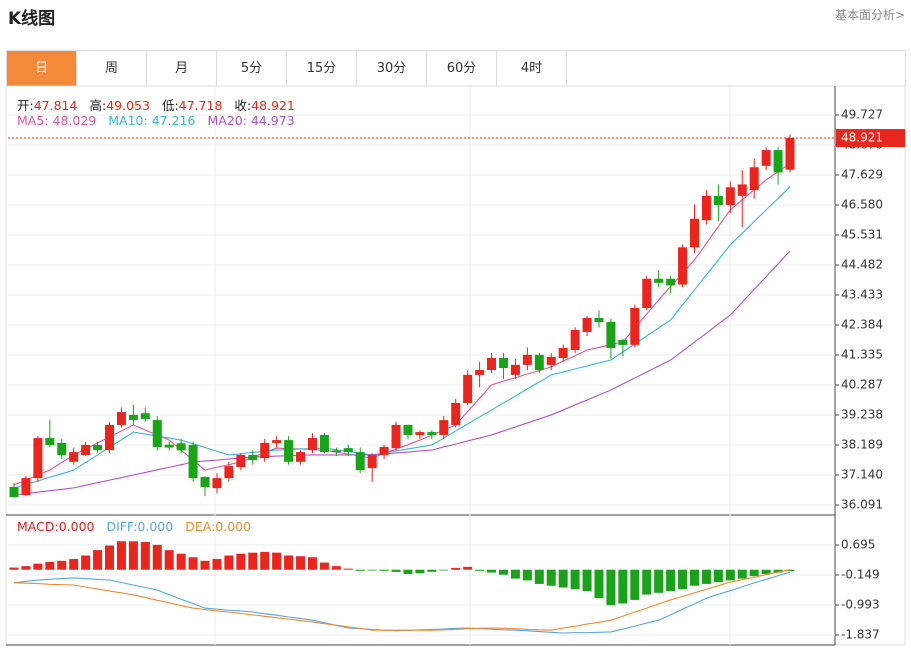  What do you see at coordinates (32, 19) in the screenshot?
I see `page-title: K线图` at bounding box center [32, 19].